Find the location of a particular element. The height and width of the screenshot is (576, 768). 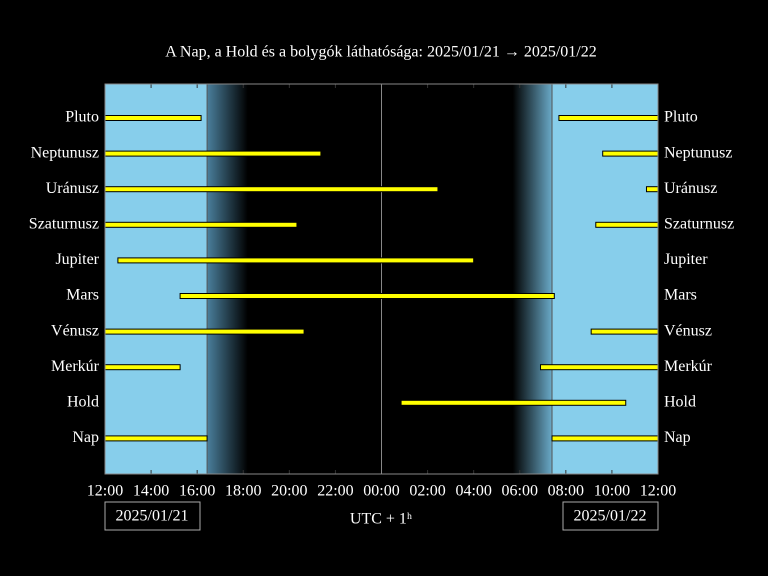

dusk is located at coordinates (227, 279).